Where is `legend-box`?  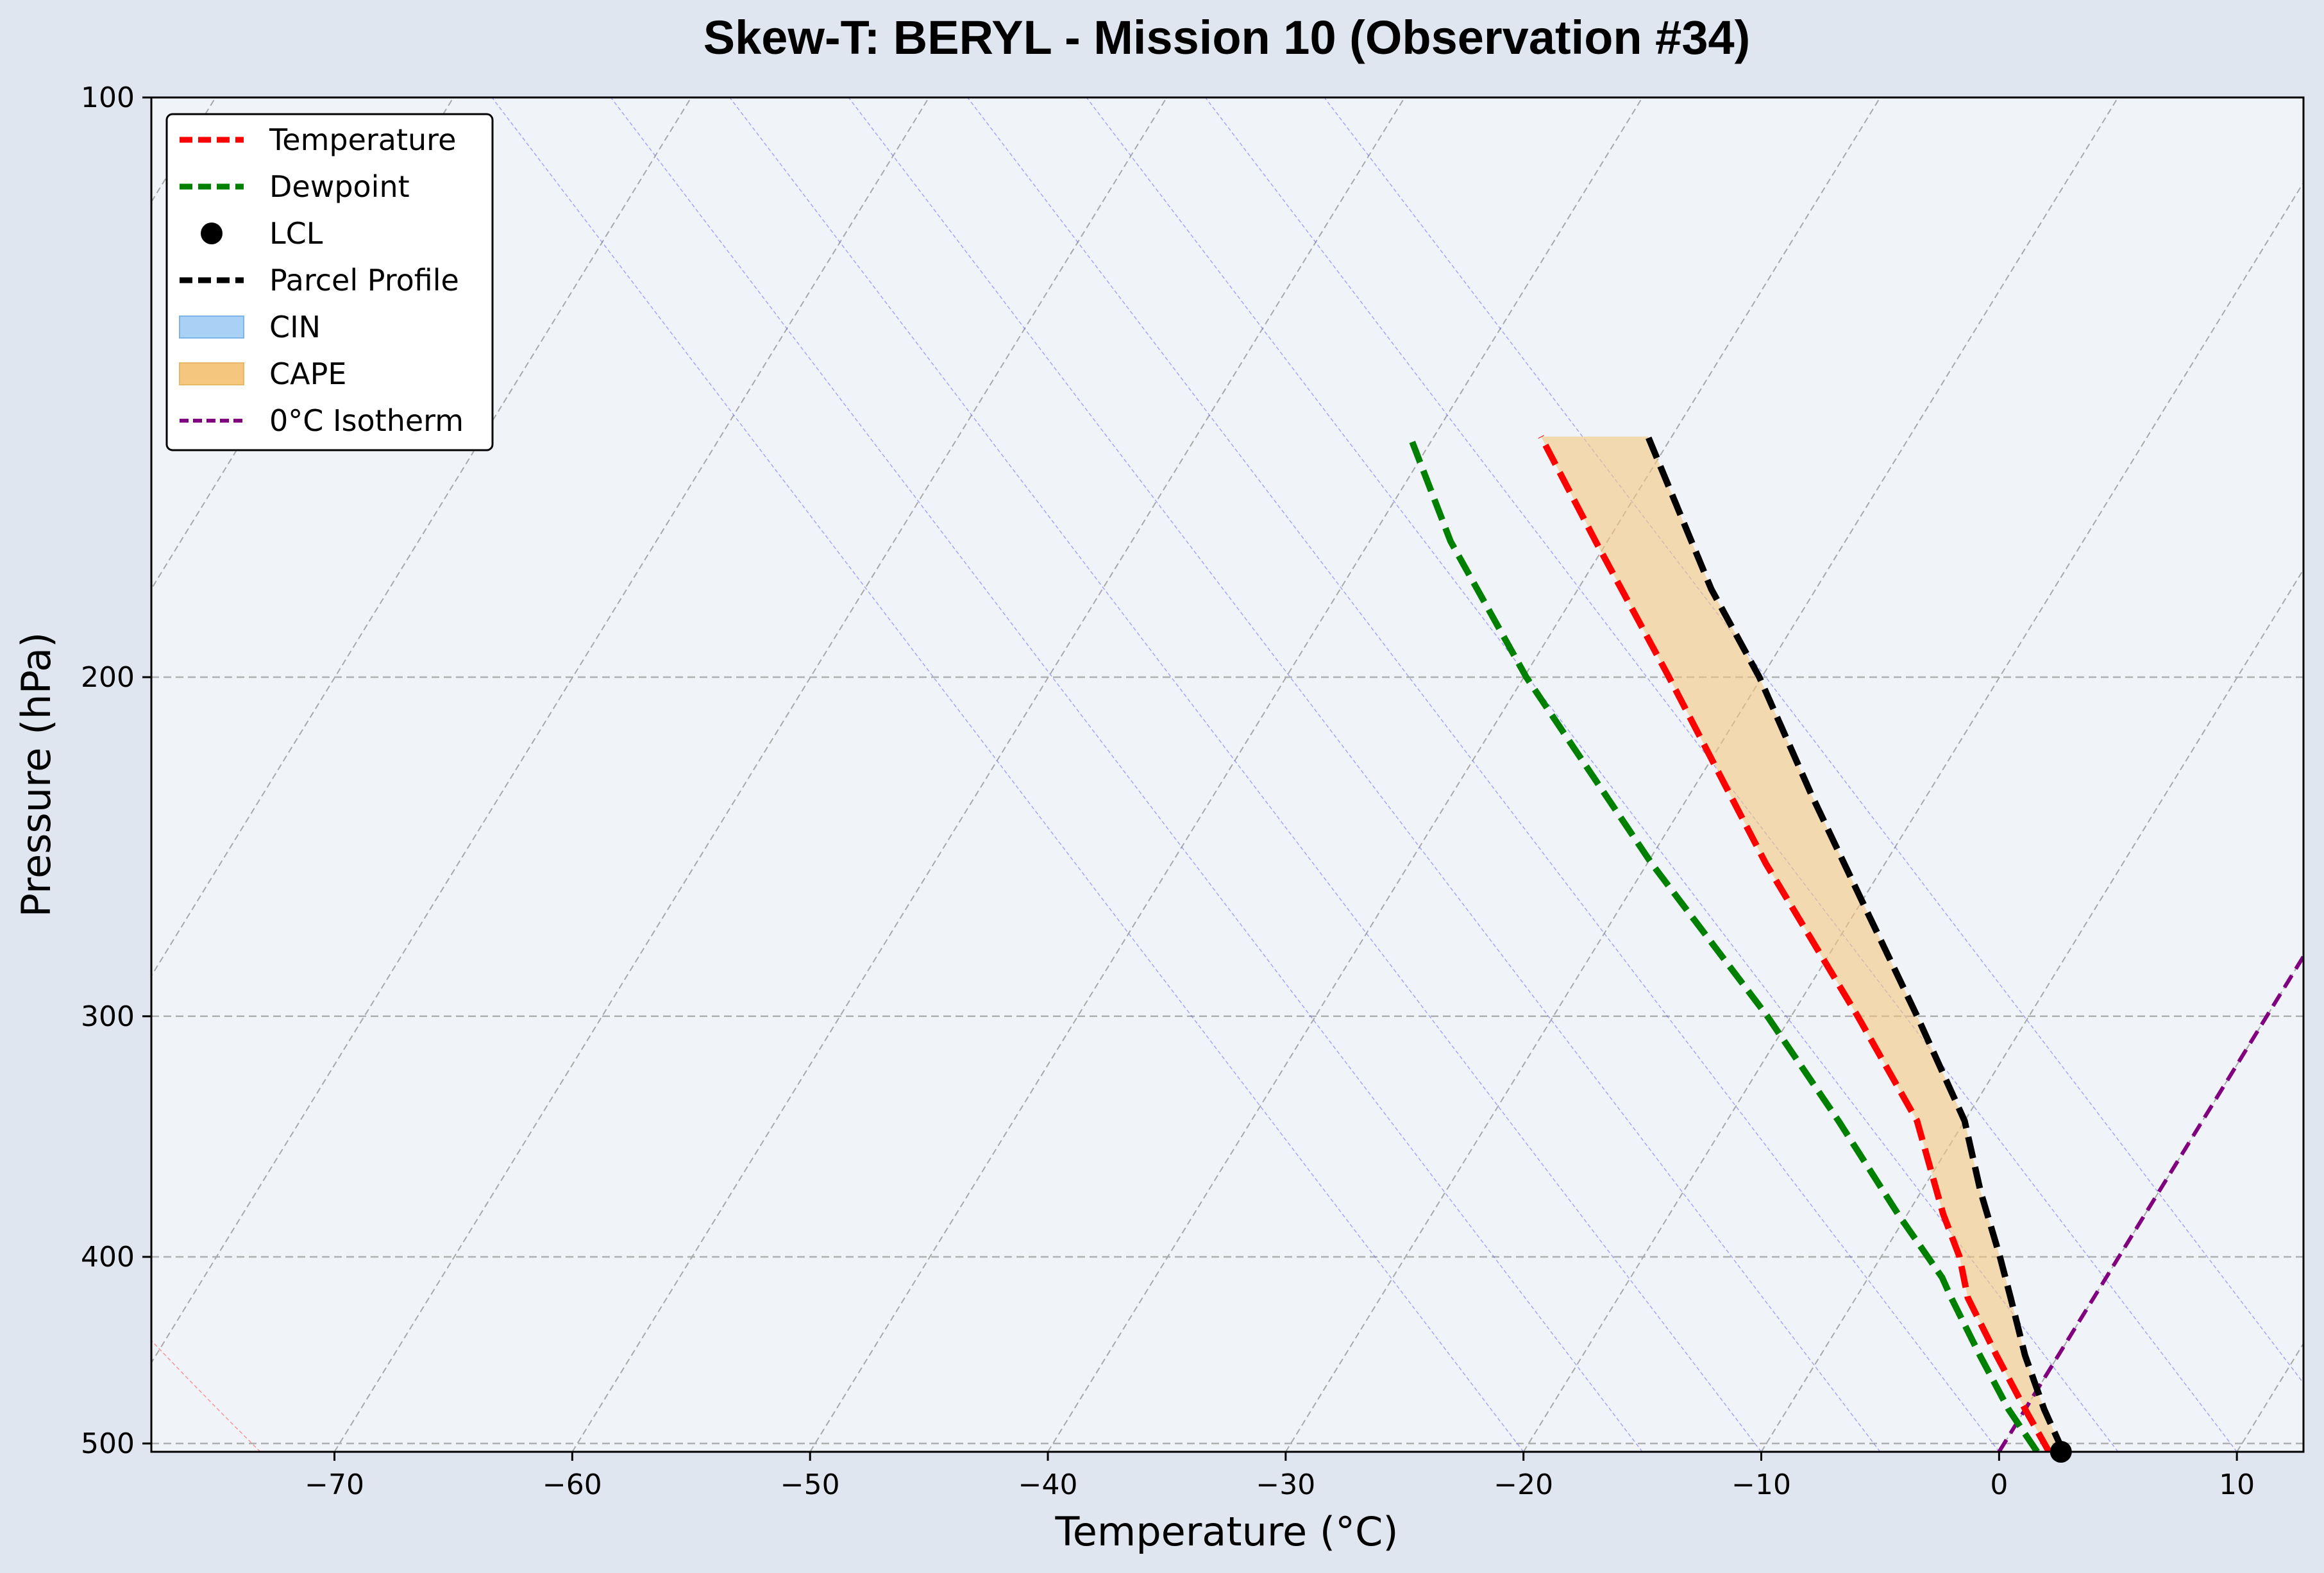 legend-box is located at coordinates (330, 282).